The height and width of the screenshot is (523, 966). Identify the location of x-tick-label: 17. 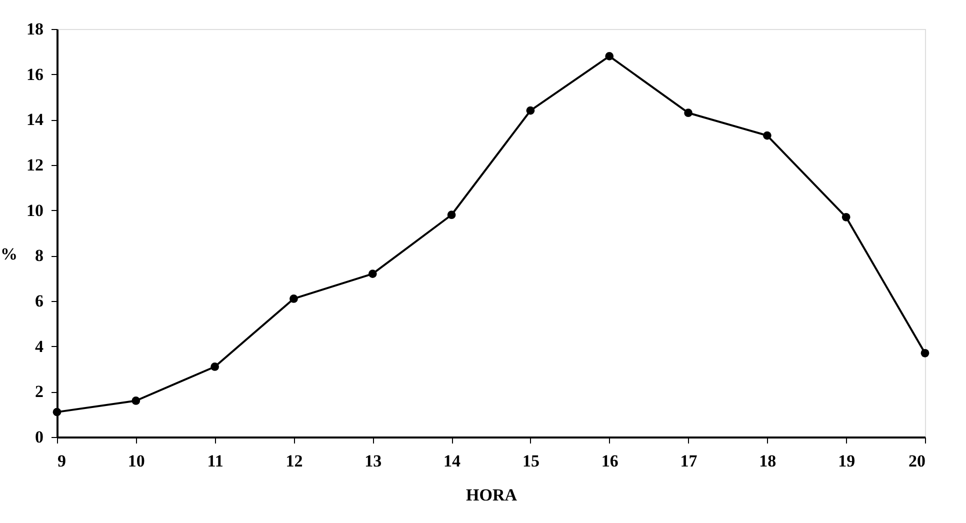
(689, 461).